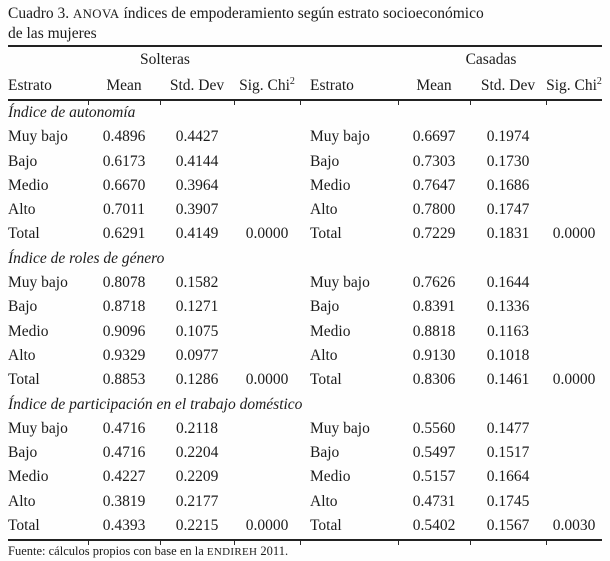  Describe the element at coordinates (52, 33) in the screenshot. I see `table-caption-line2: de las mujeres` at that location.